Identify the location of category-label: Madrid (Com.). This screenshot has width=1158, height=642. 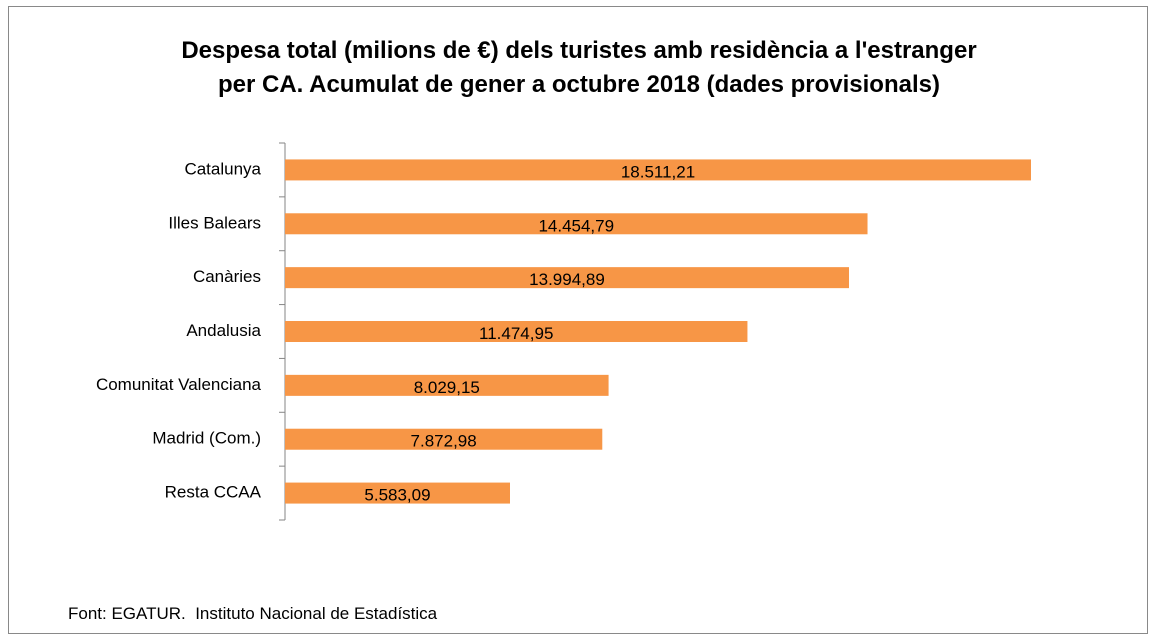
(206, 438).